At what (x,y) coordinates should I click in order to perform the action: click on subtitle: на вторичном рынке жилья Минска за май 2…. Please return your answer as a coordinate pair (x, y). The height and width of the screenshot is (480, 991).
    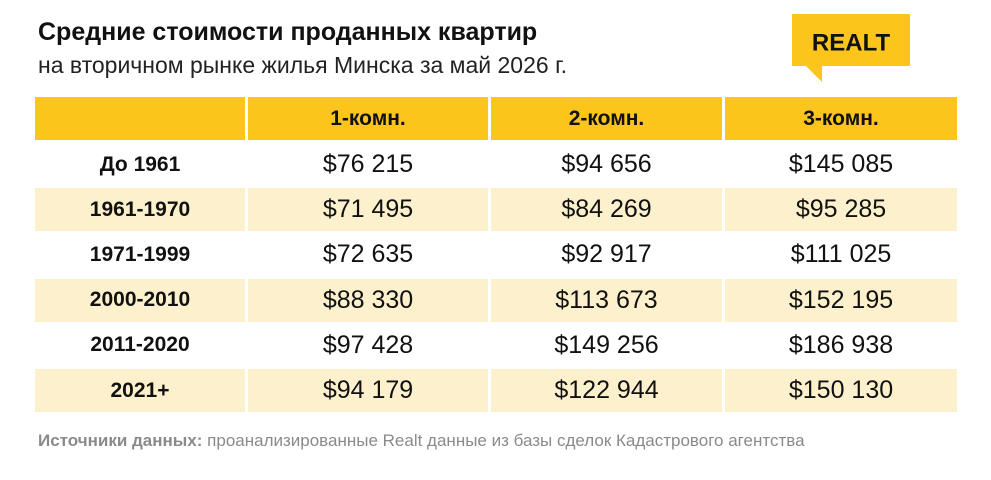
    Looking at the image, I should click on (303, 65).